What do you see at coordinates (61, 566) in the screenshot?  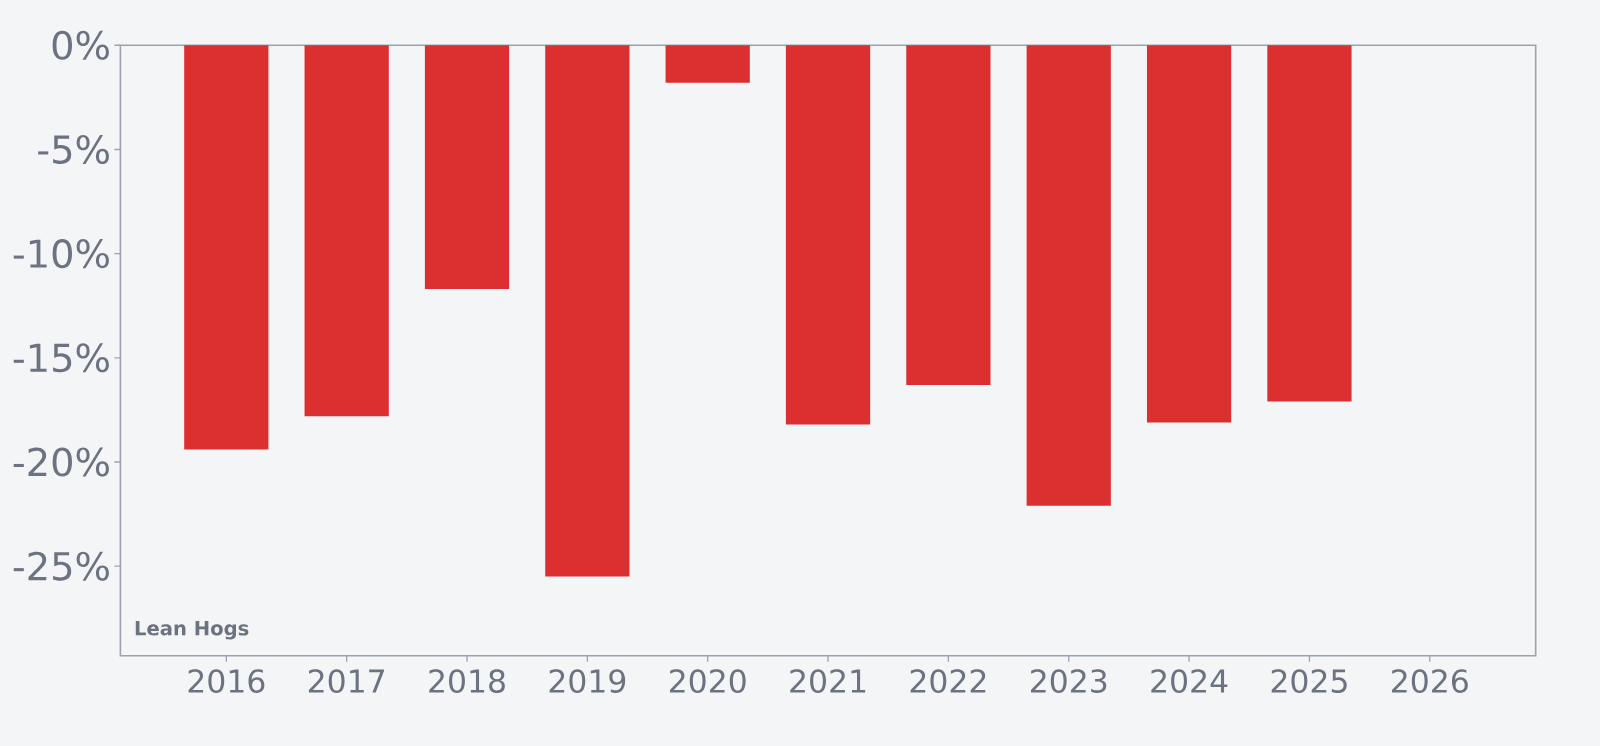 I see `y-tick-label: -25%` at bounding box center [61, 566].